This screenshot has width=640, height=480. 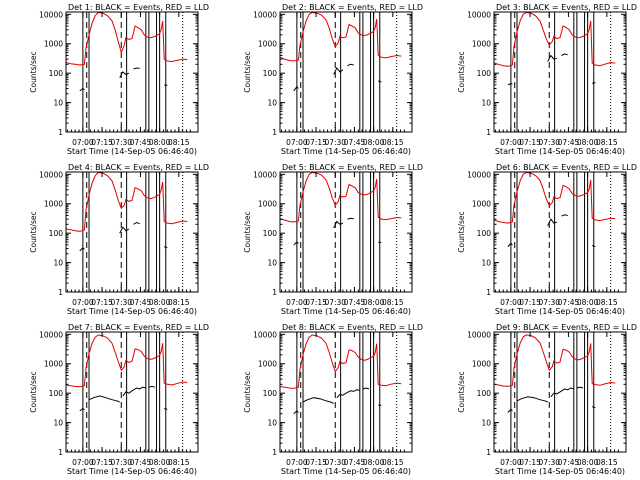 I want to click on panel-title: Det 3: BLACK = Events, RED = LLD, so click(x=566, y=7).